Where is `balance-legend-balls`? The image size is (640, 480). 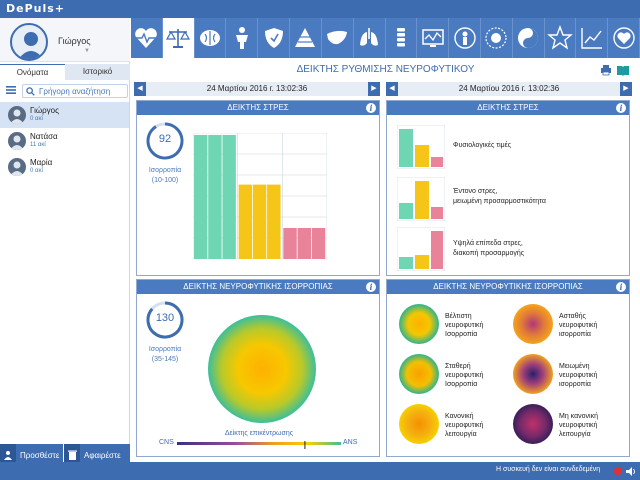
balance-legend-balls is located at coordinates (476, 374).